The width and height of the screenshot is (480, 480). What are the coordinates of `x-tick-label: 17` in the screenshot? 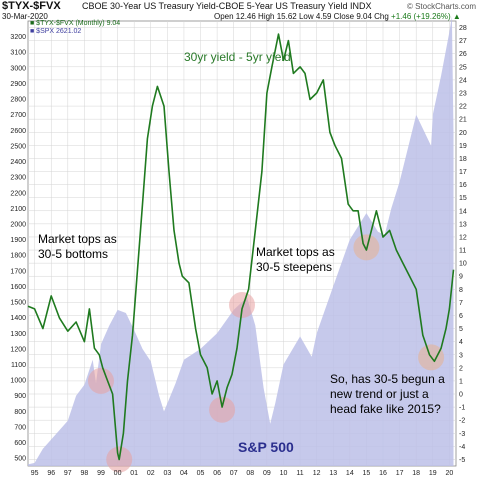 It's located at (400, 473).